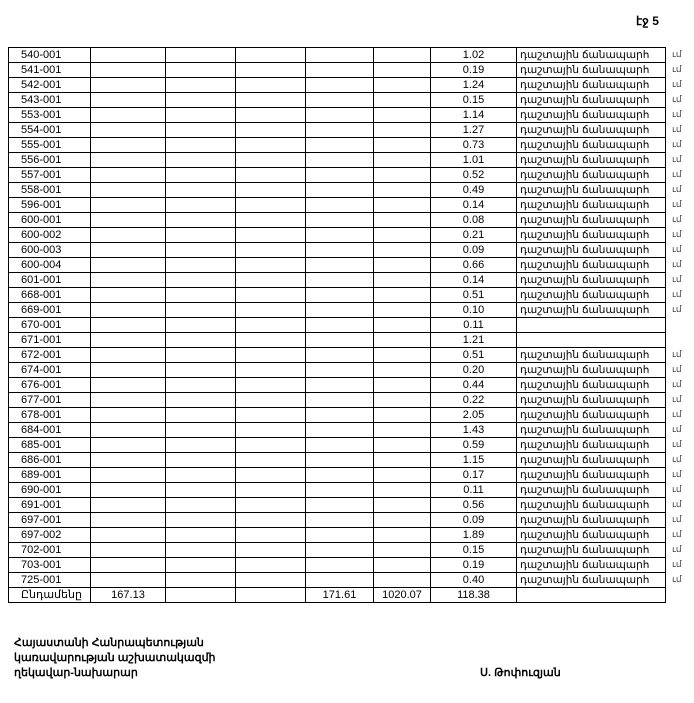 The width and height of the screenshot is (694, 703). What do you see at coordinates (473, 490) in the screenshot?
I see `row-value: 0.11` at bounding box center [473, 490].